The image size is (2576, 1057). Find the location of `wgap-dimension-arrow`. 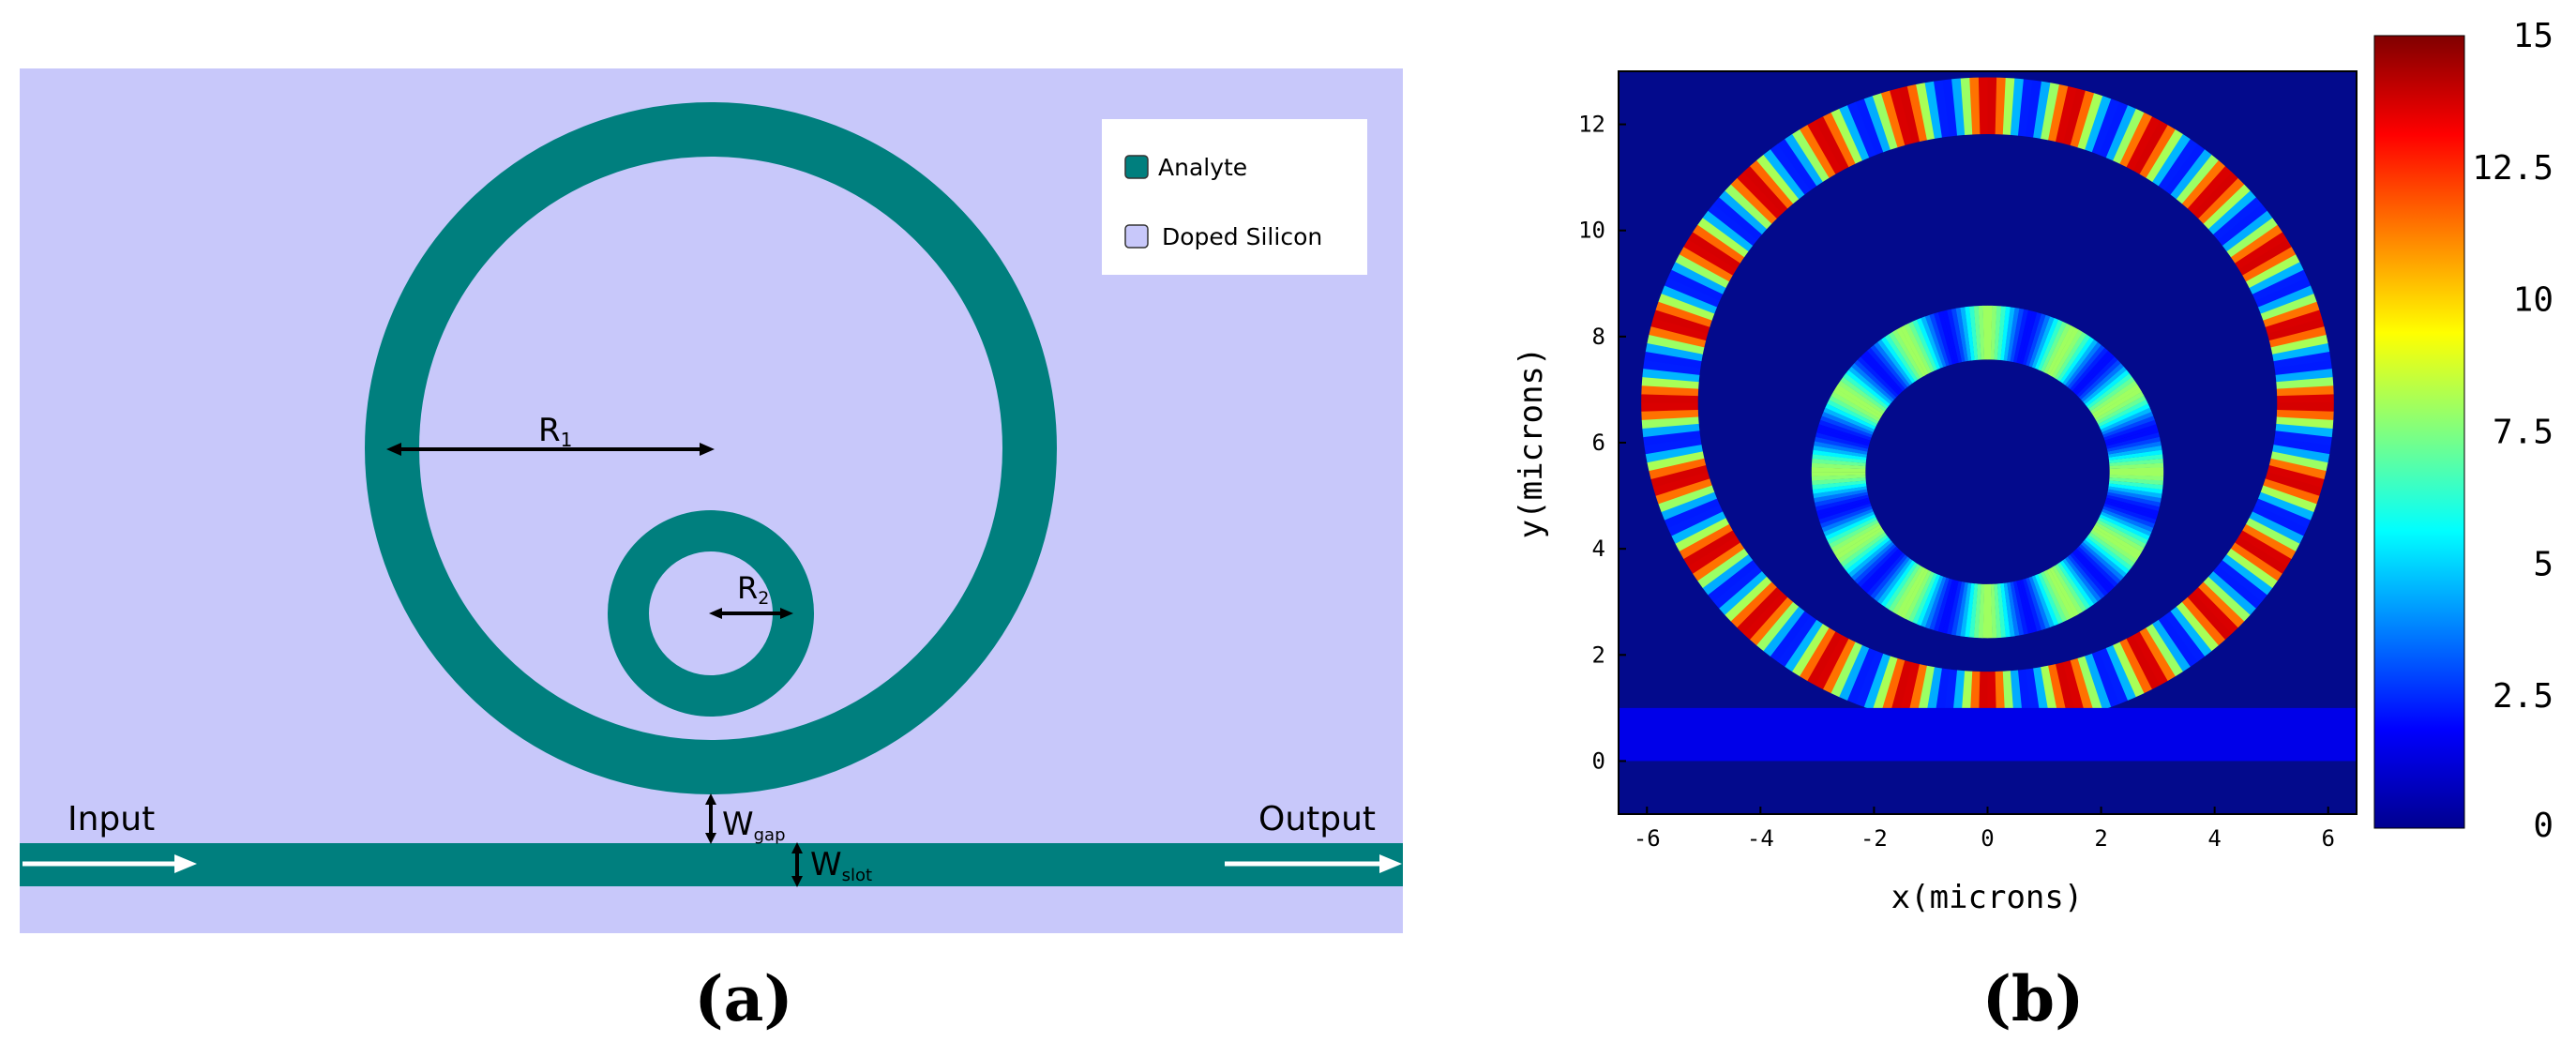

wgap-dimension-arrow is located at coordinates (710, 818).